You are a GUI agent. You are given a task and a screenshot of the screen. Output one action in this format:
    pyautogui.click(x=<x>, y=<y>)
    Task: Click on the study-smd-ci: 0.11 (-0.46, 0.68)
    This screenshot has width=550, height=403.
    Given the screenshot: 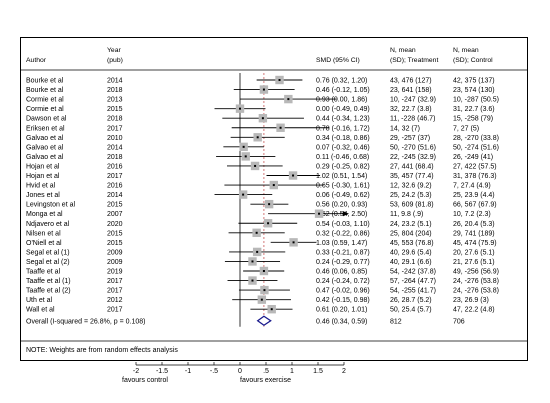 What is the action you would take?
    pyautogui.click(x=342, y=157)
    